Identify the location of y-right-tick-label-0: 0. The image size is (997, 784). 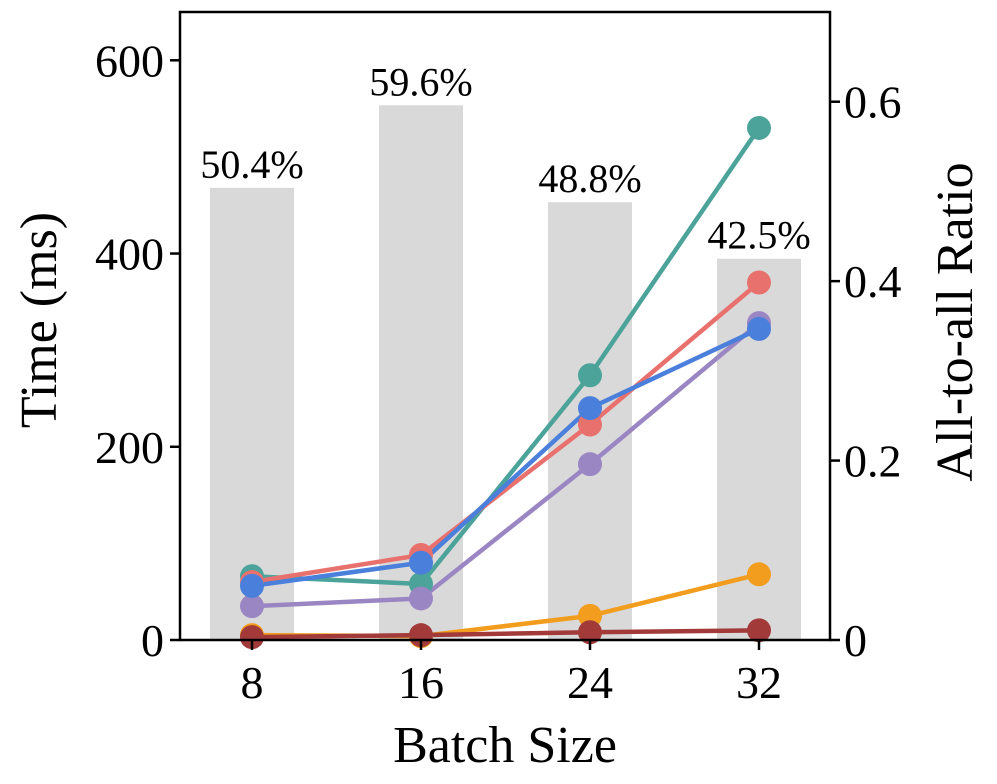
(855, 640).